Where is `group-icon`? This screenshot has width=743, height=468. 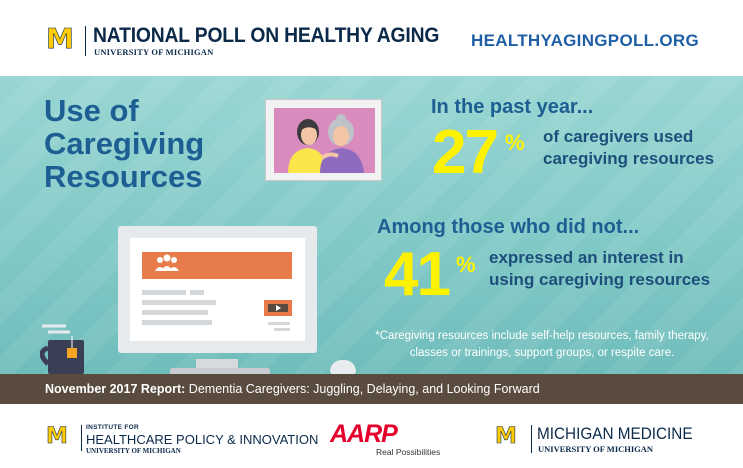 group-icon is located at coordinates (167, 262).